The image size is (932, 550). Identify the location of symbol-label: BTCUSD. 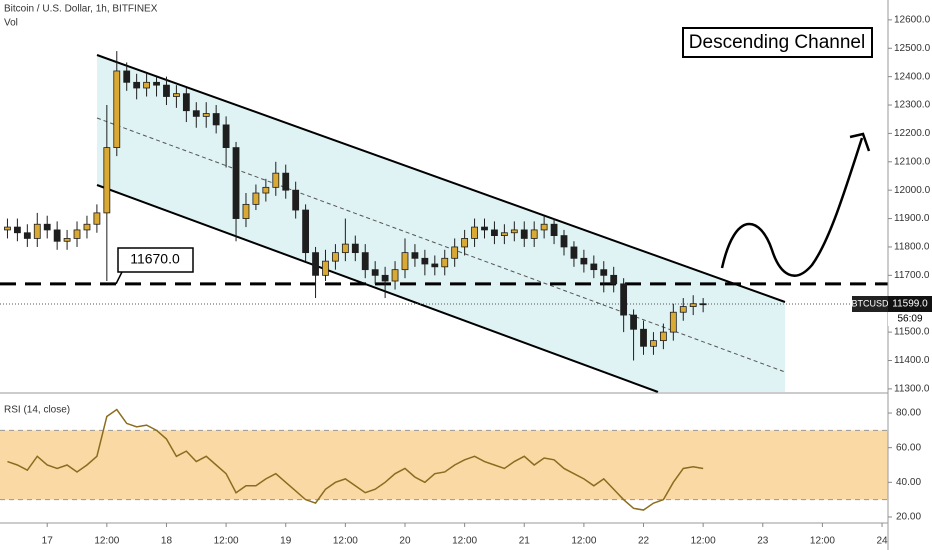
(870, 303).